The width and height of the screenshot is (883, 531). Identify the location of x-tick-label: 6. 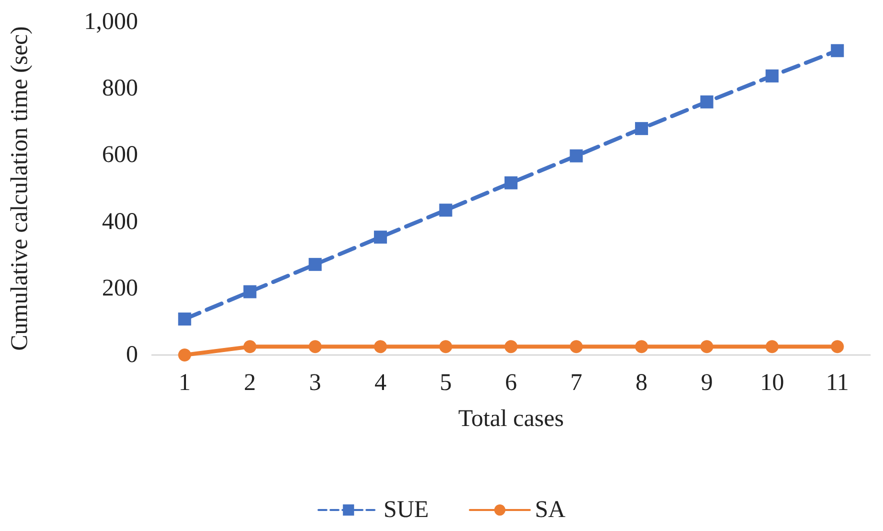
(511, 383).